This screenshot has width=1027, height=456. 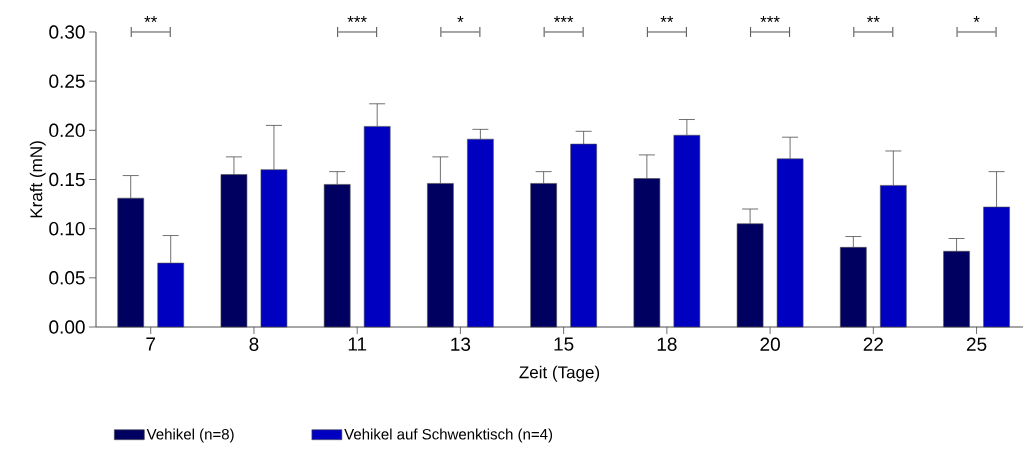 I want to click on x-tick-label: 20, so click(x=770, y=344).